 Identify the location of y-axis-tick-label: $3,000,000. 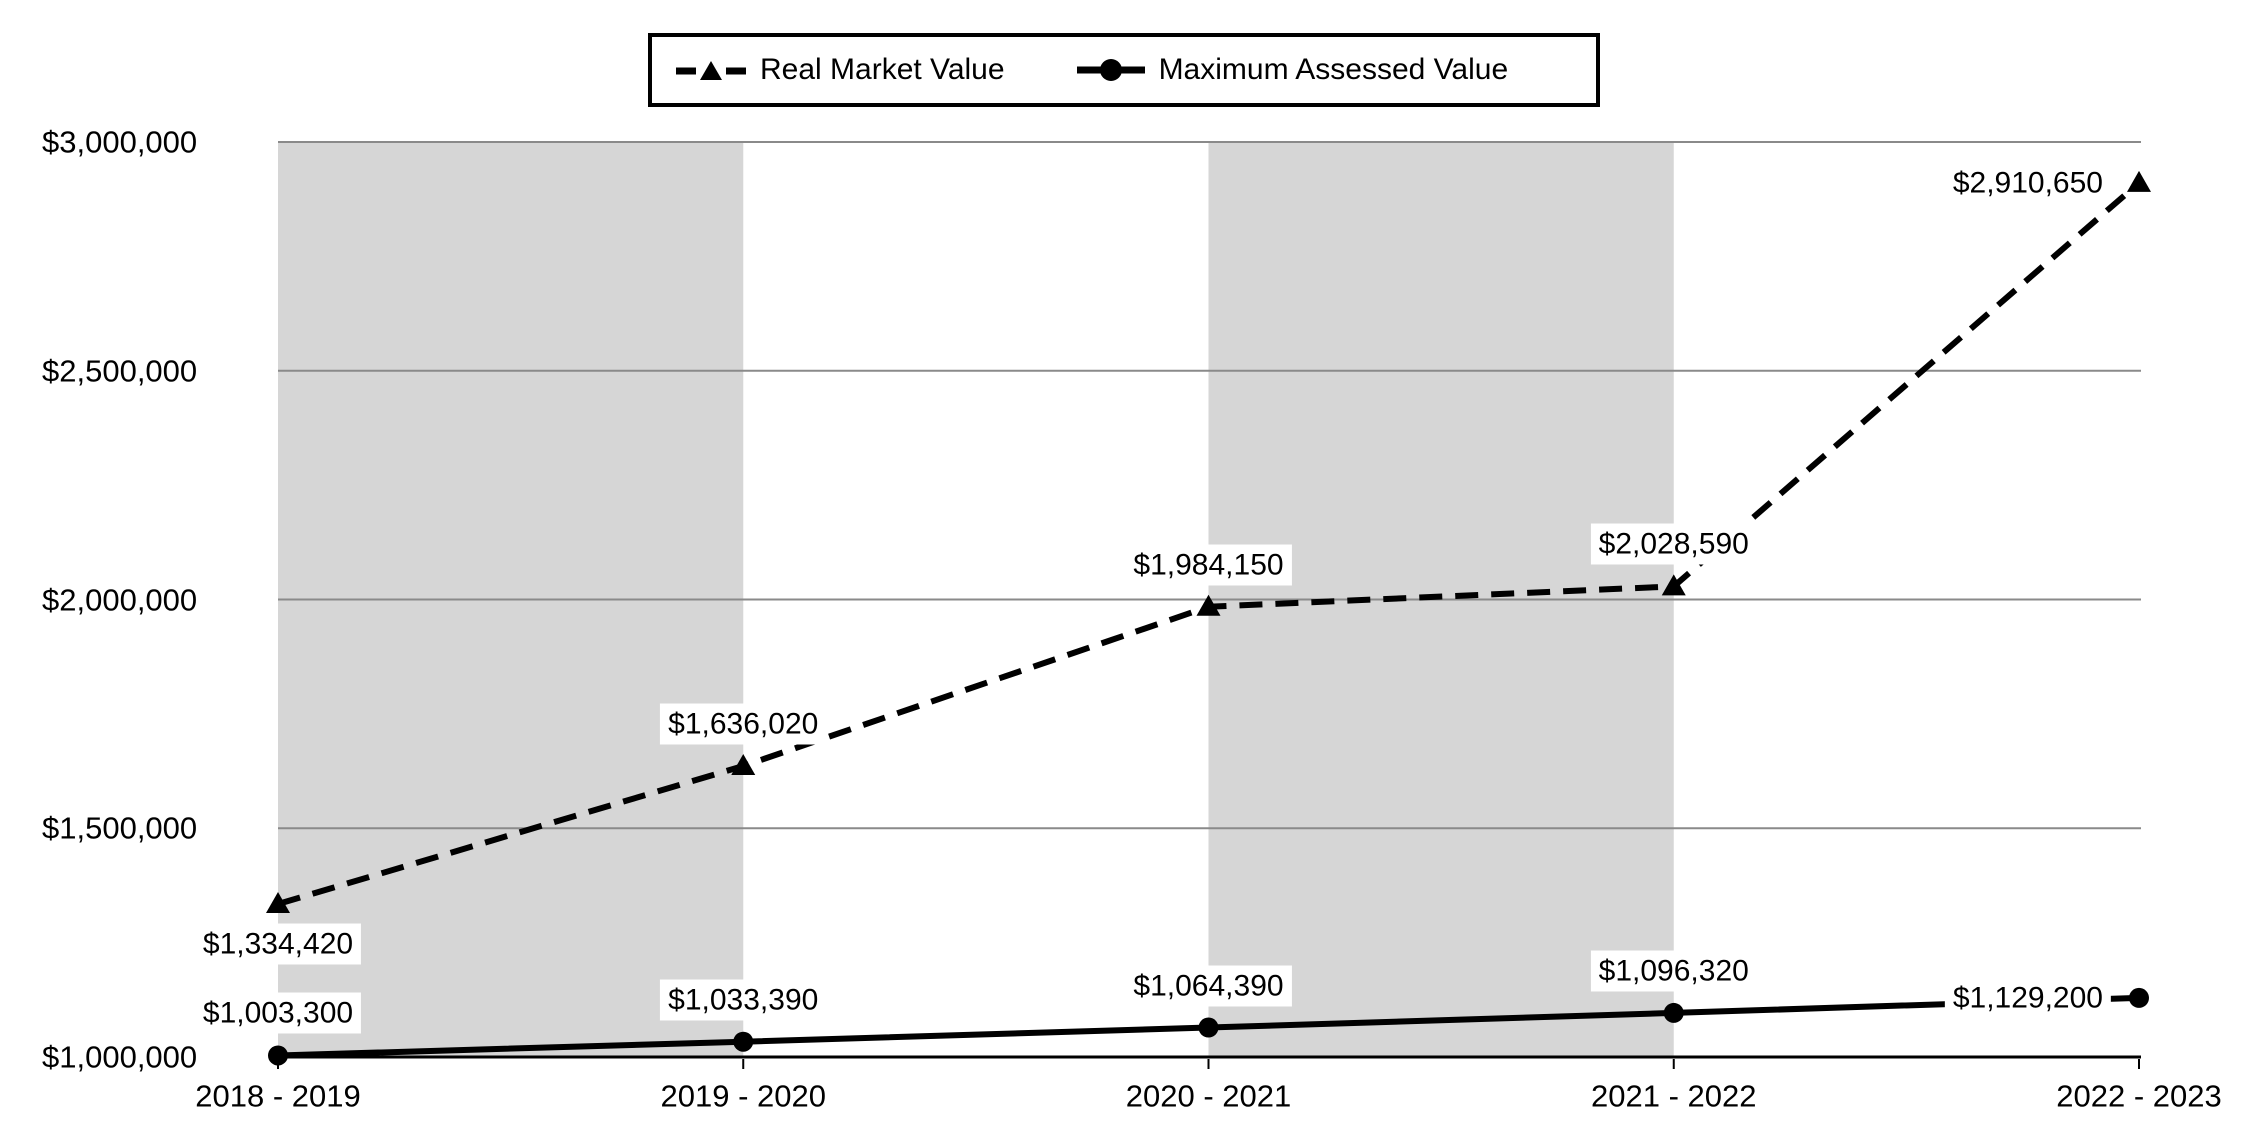
(120, 142).